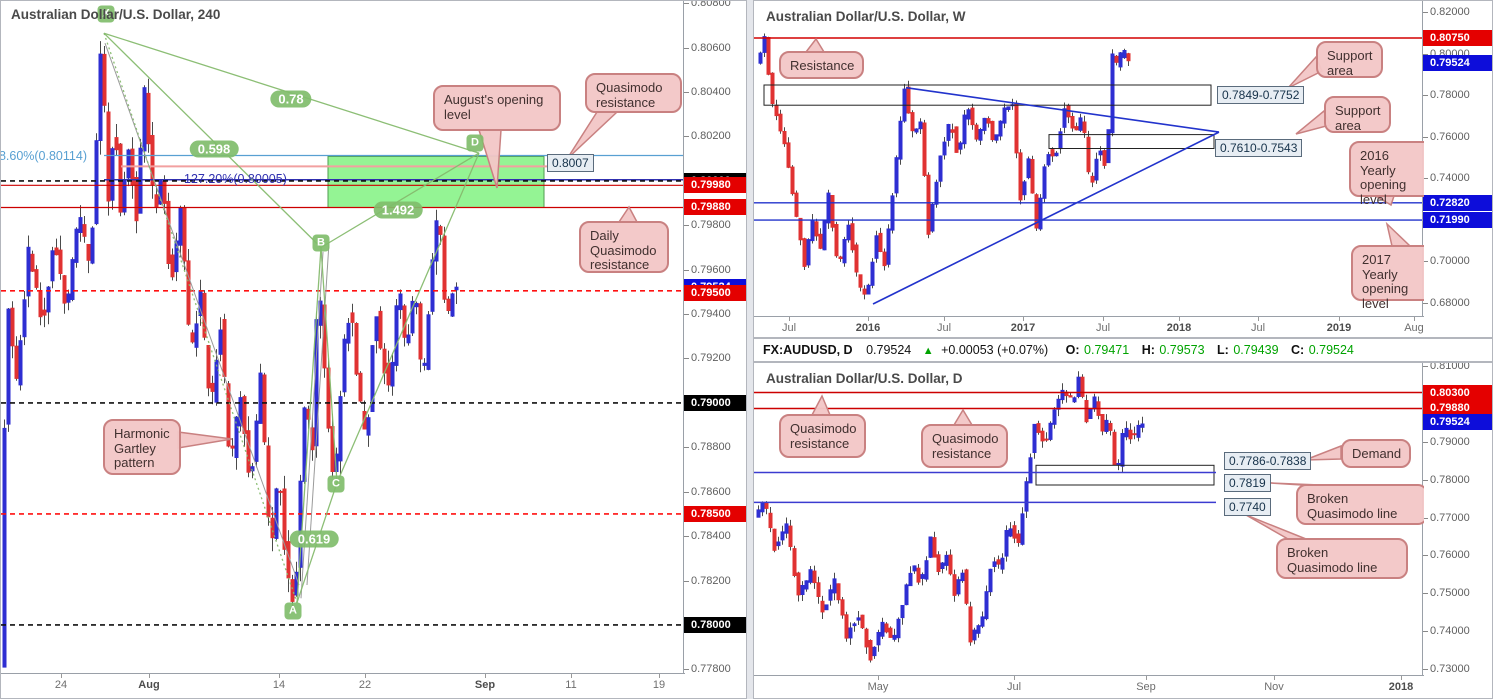 This screenshot has height=699, width=1493. Describe the element at coordinates (1386, 174) in the screenshot. I see `annotation-callout: 2016 Yearly opening level` at that location.